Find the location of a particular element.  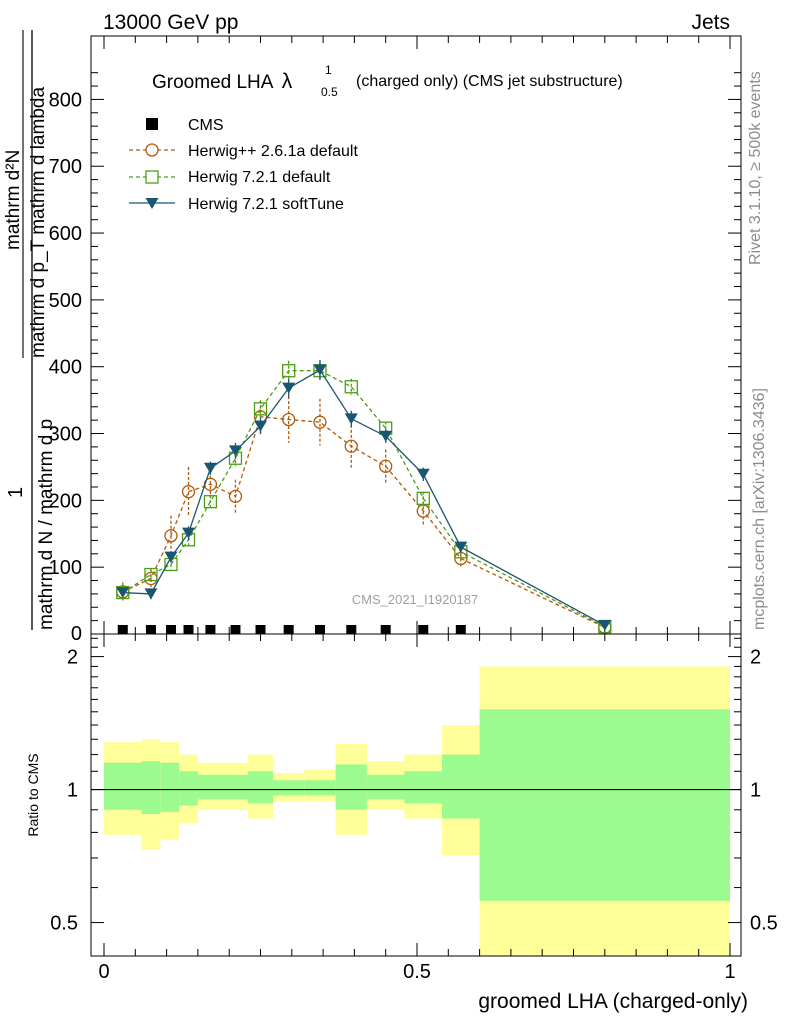

ratio-ylabel: Ratio to CMS is located at coordinates (33, 794).